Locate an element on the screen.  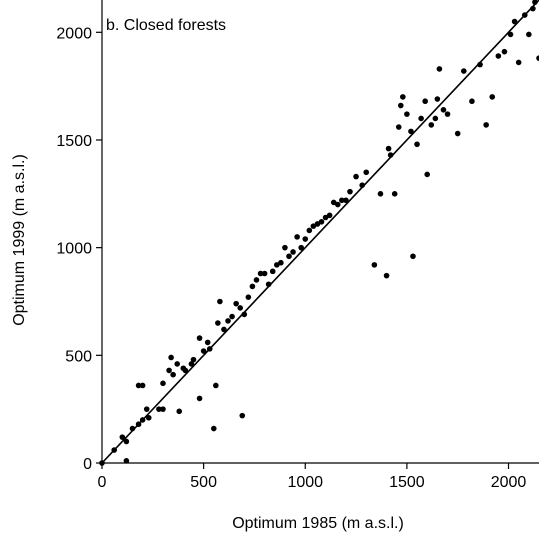
x-tick-label: 1000 is located at coordinates (305, 482).